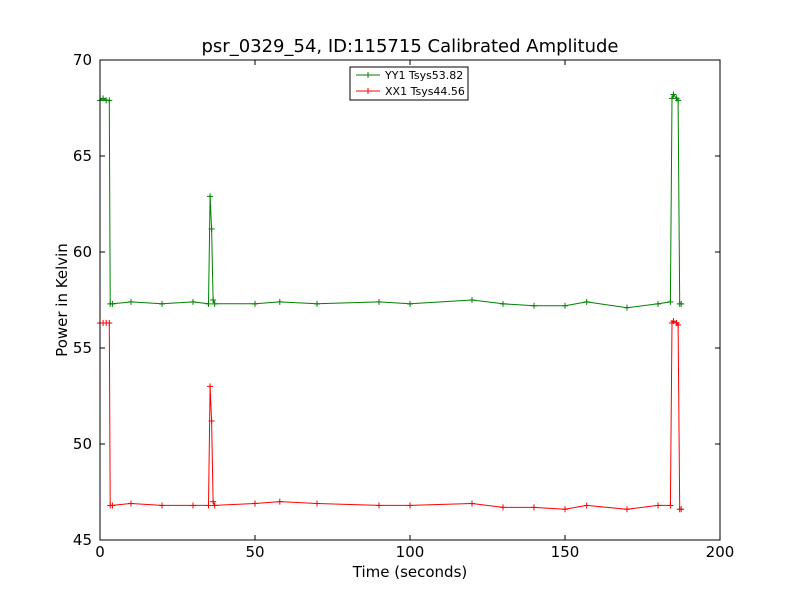 This screenshot has width=800, height=600. I want to click on x-tick-label: 150, so click(565, 552).